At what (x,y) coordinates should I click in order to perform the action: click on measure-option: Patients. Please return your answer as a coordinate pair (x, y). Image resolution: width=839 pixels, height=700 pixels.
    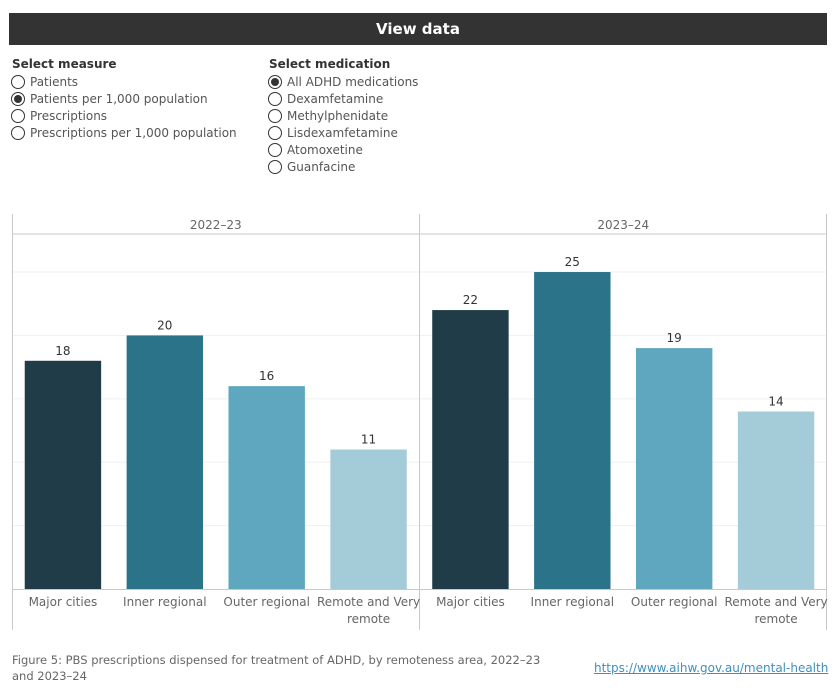
    Looking at the image, I should click on (124, 81).